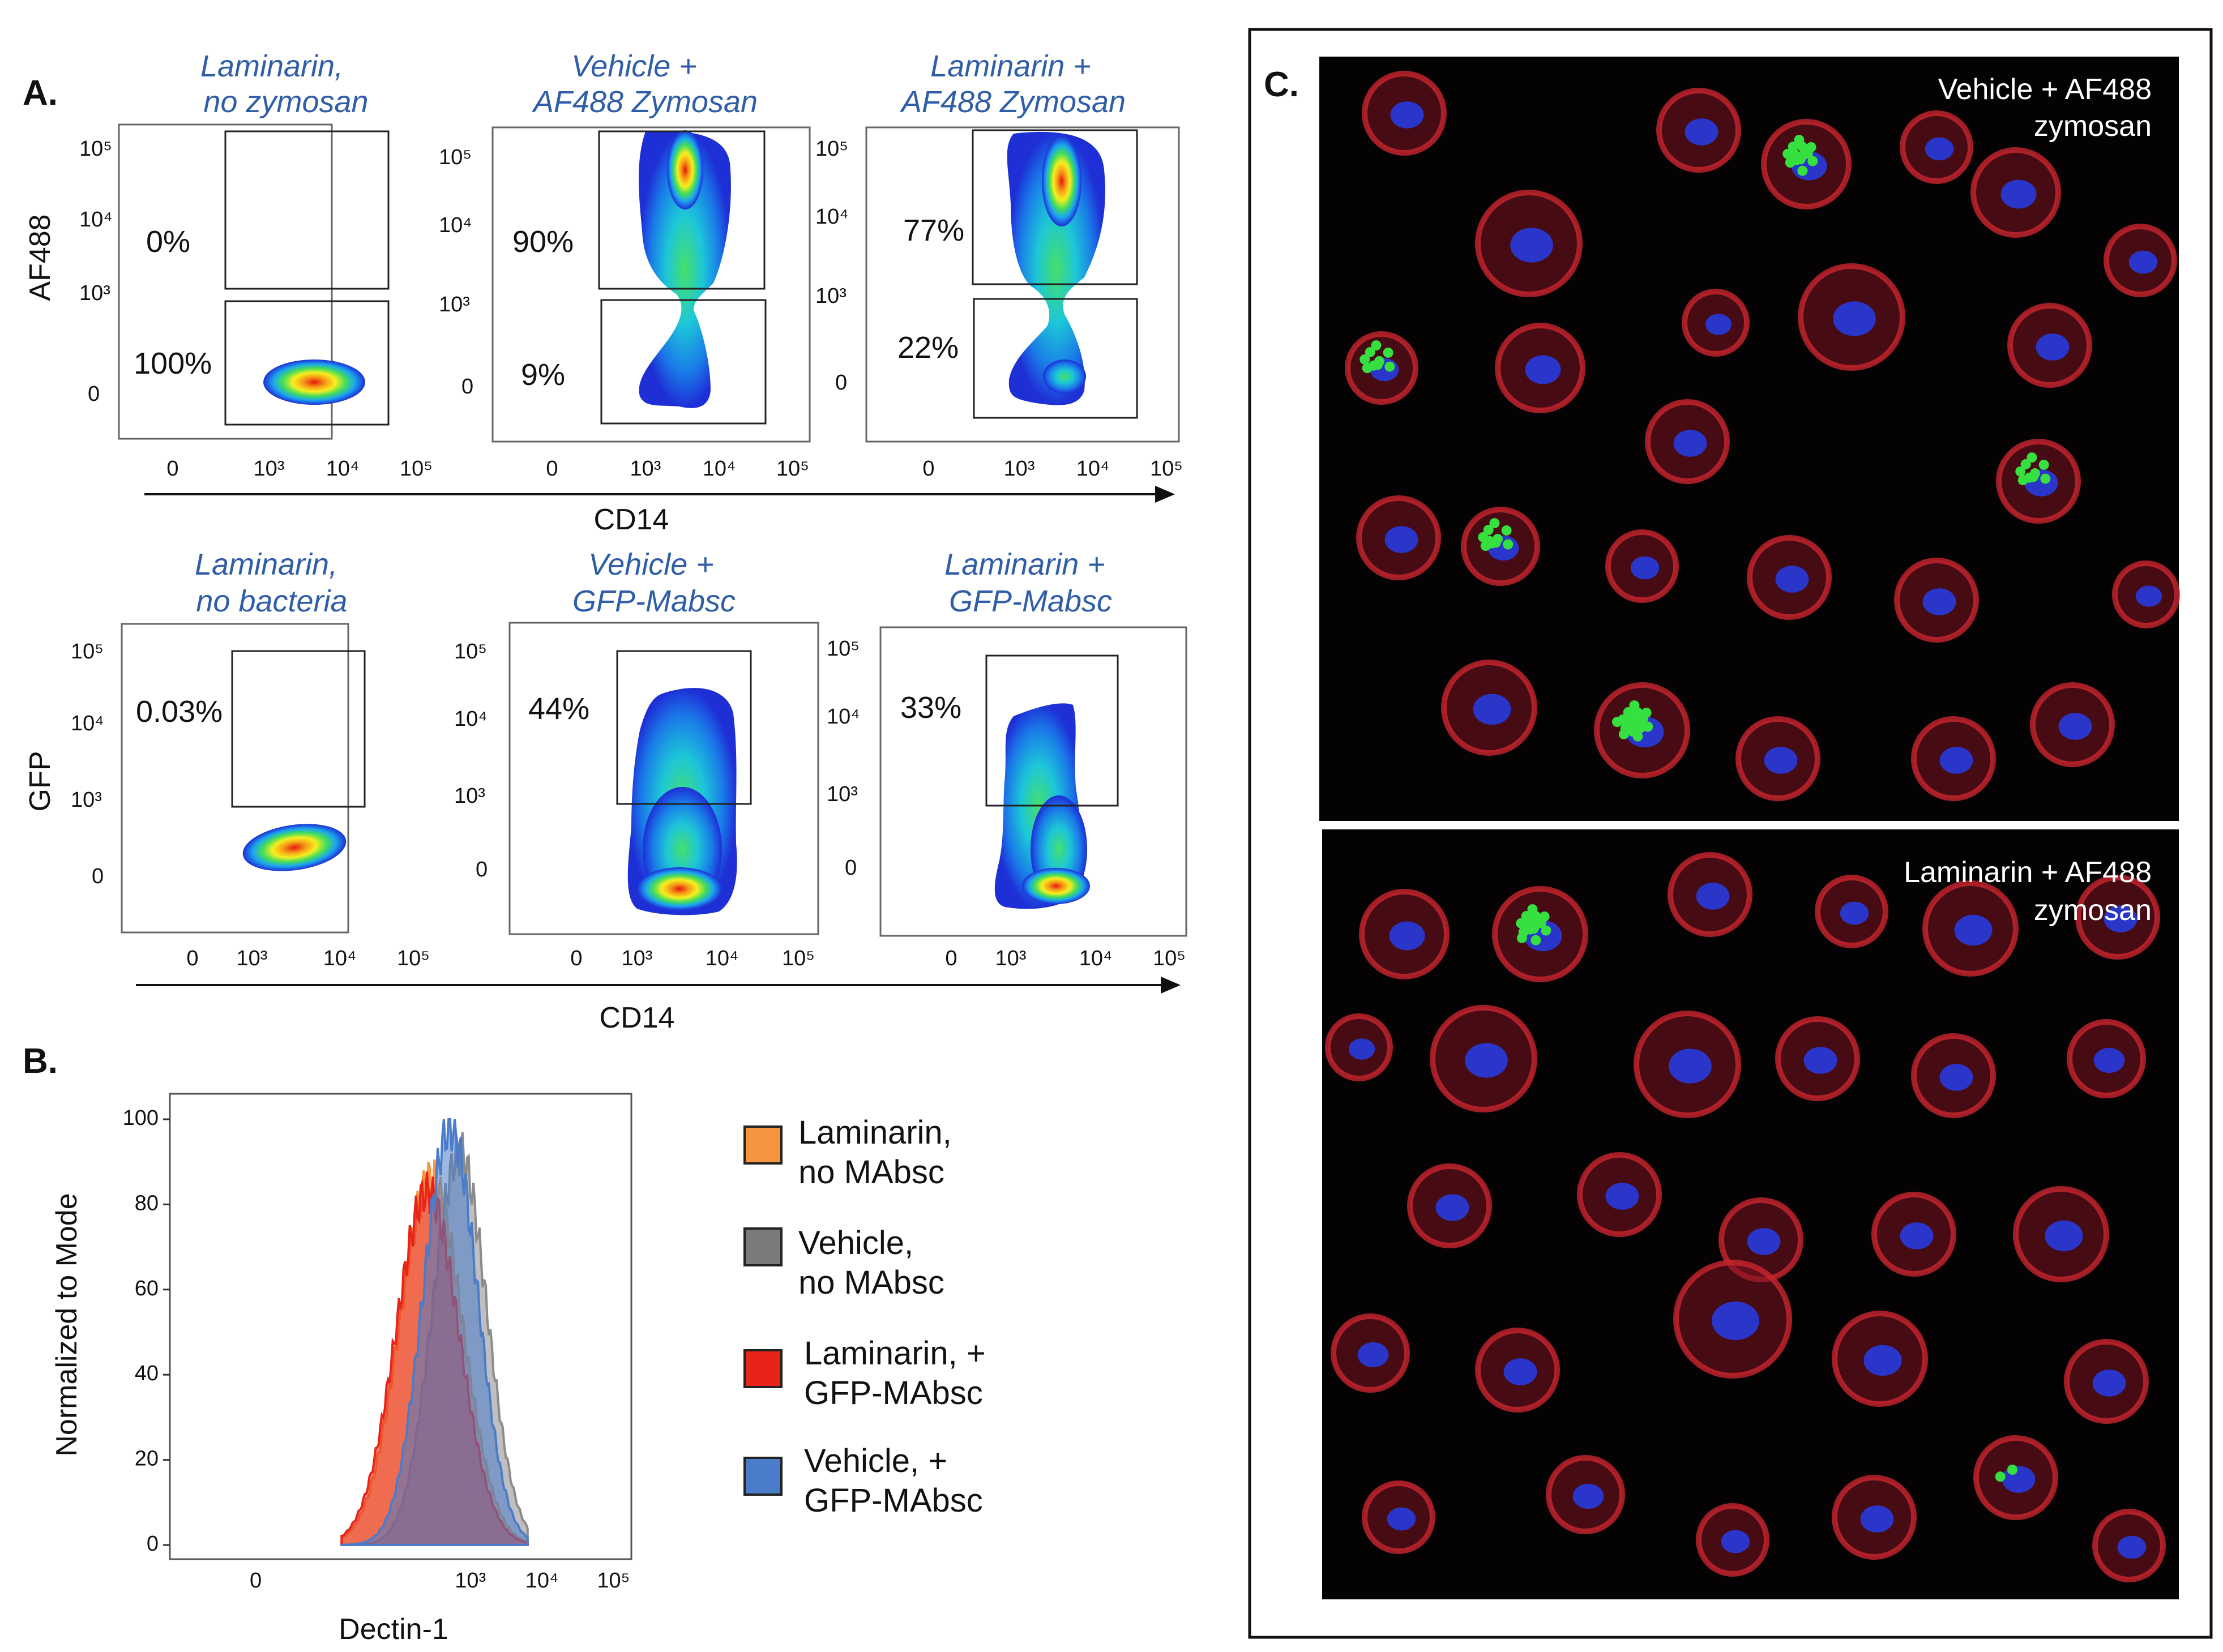  Describe the element at coordinates (1030, 601) in the screenshot. I see `plot-title-line2: GFP-Mabsc` at that location.